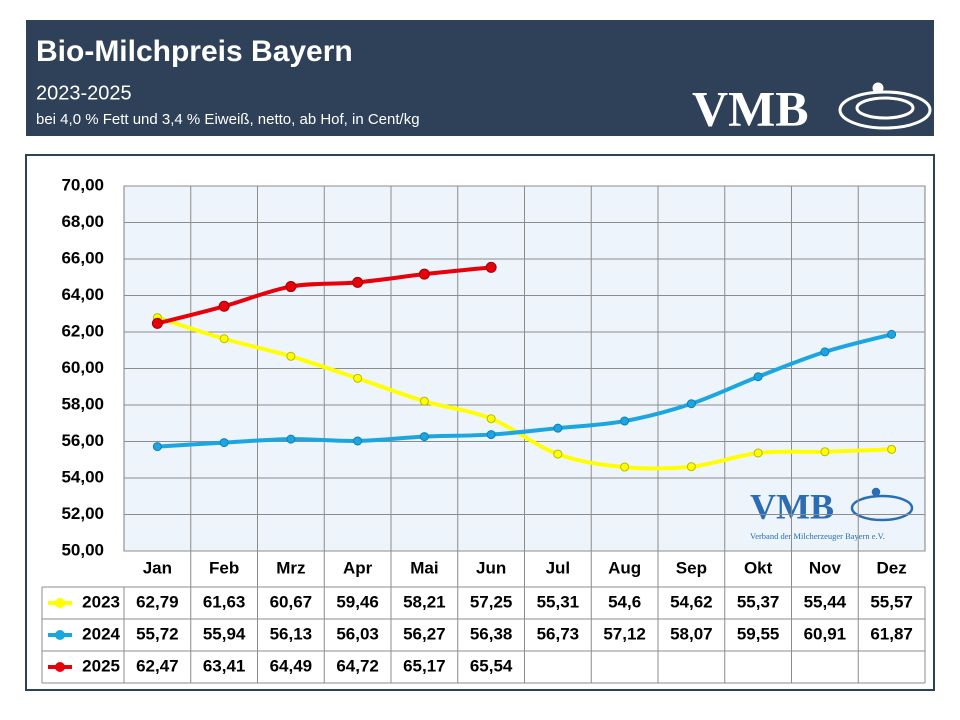 The height and width of the screenshot is (720, 960). Describe the element at coordinates (82, 221) in the screenshot. I see `y-tick-label: 68,00` at that location.